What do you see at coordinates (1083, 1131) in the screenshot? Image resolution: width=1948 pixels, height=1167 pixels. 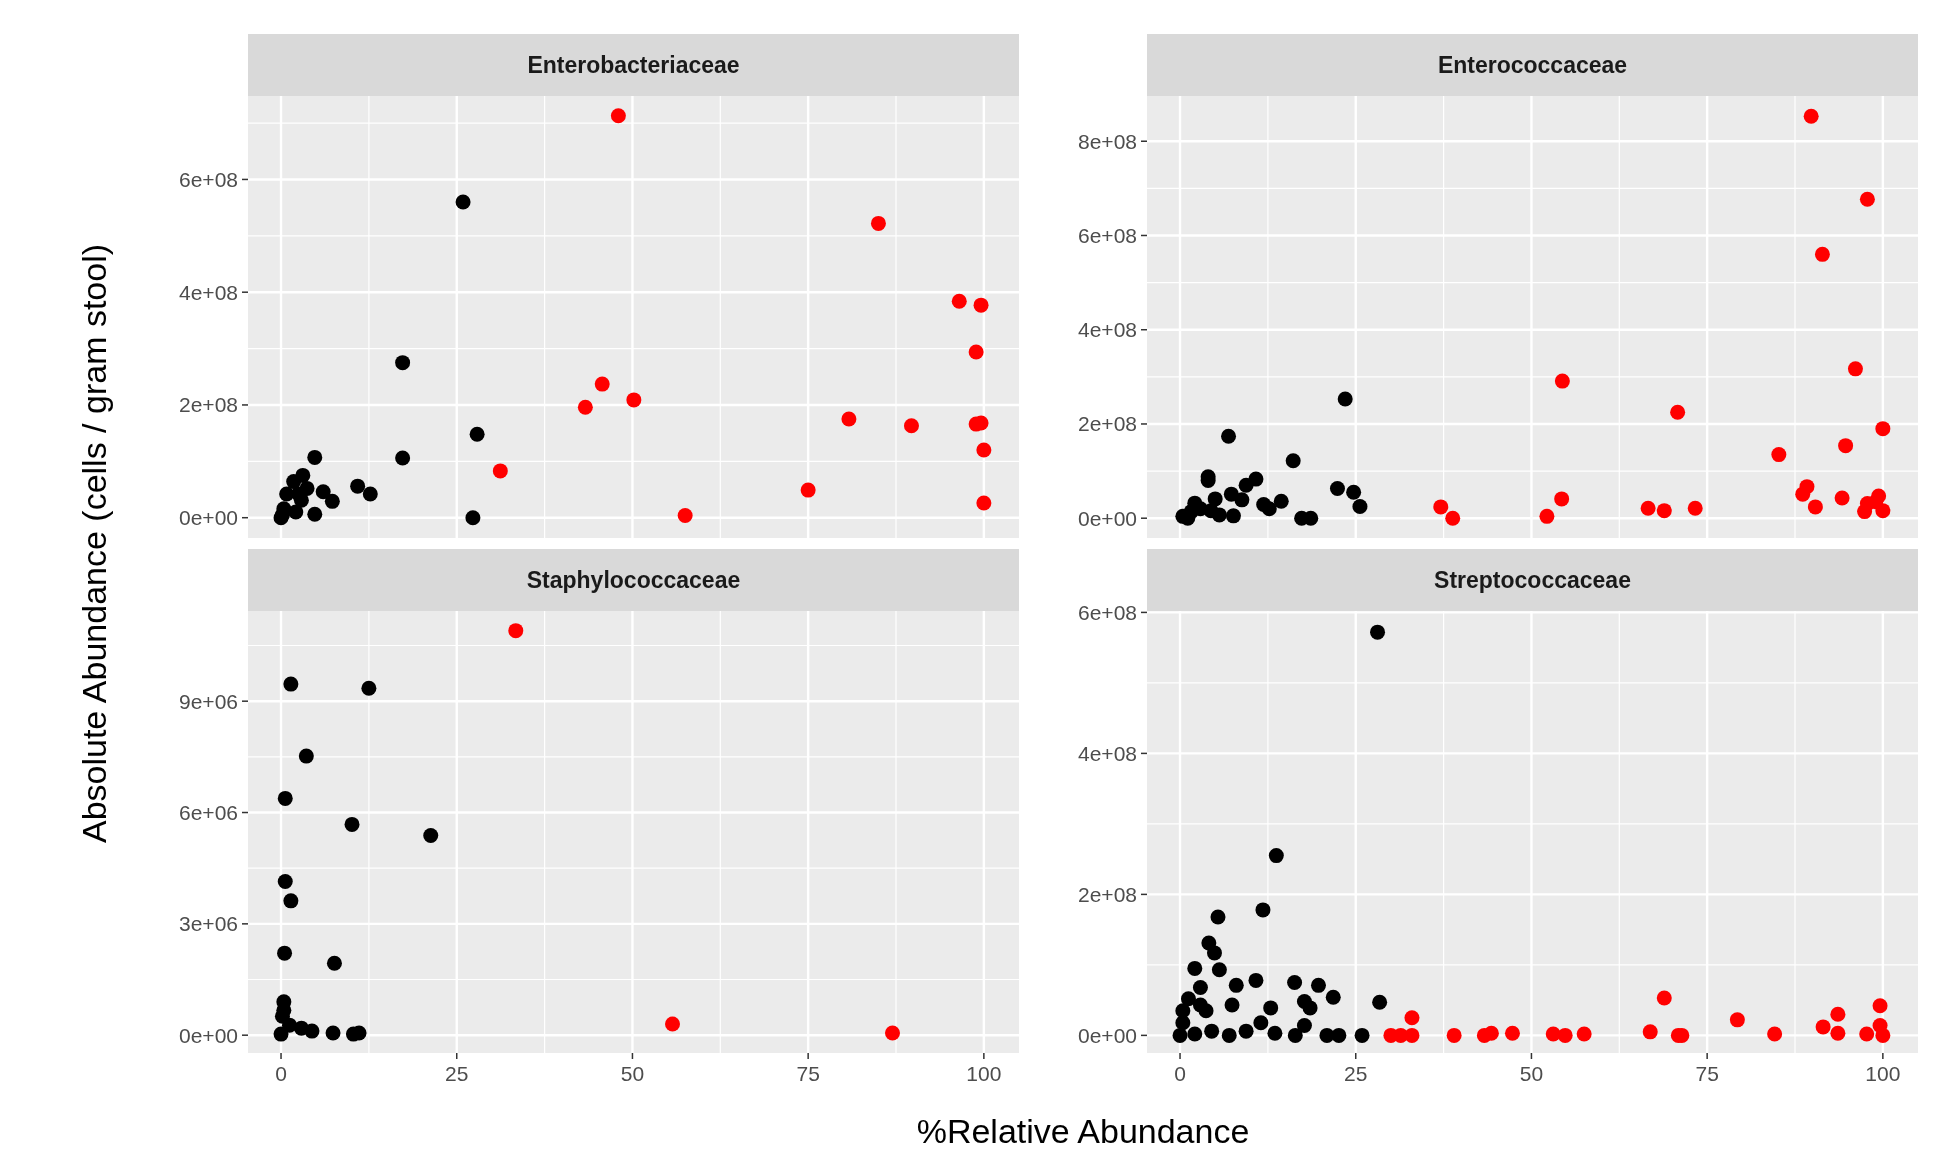 I see `x-axis-title: %Relative Abundance` at bounding box center [1083, 1131].